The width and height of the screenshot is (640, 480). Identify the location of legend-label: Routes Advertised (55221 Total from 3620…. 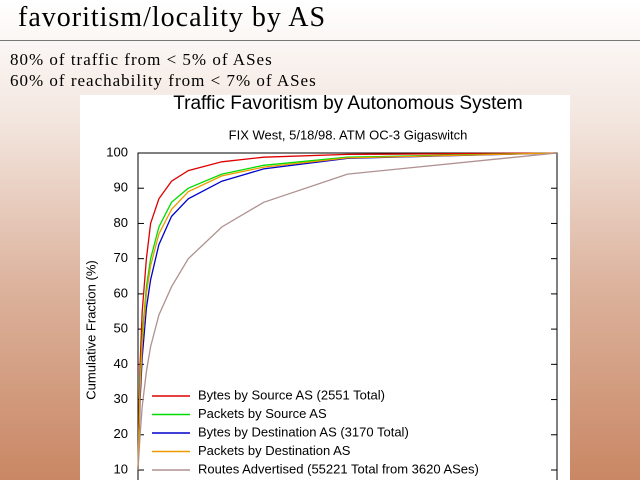
(338, 468).